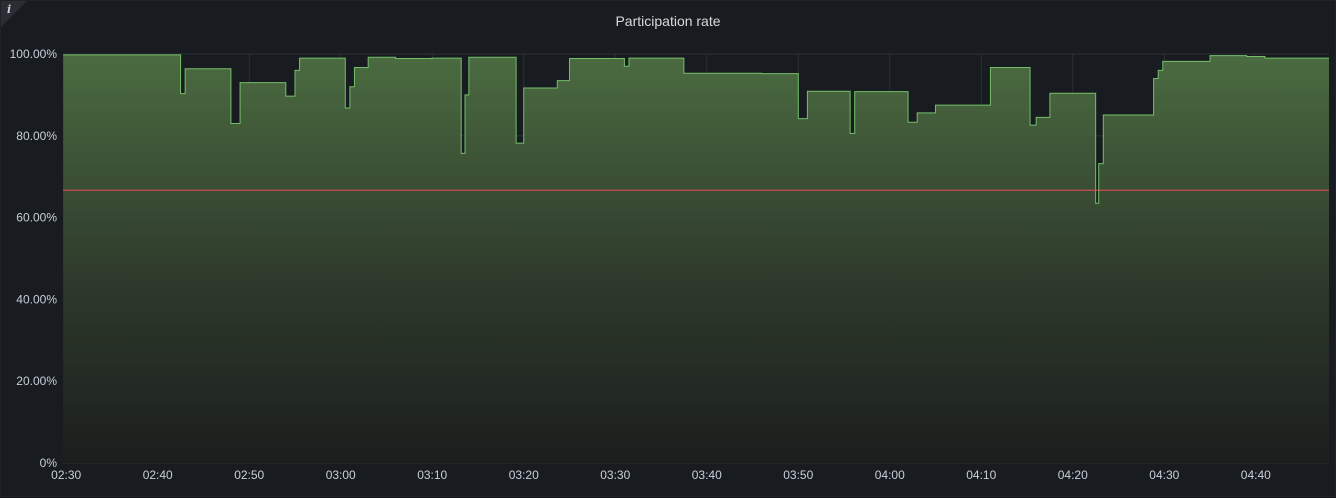  Describe the element at coordinates (36, 136) in the screenshot. I see `y-tick-label: 80.00%` at that location.